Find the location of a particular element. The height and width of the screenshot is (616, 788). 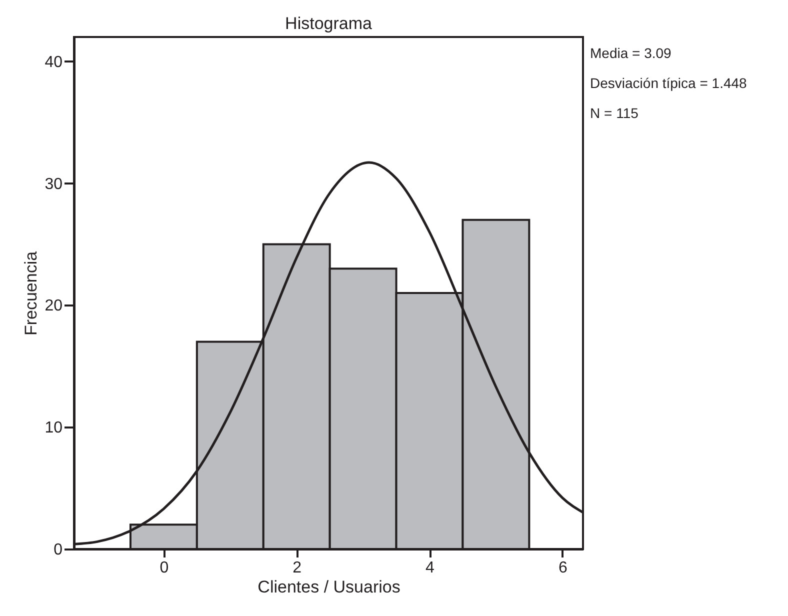

chart-title: Histograma is located at coordinates (328, 23).